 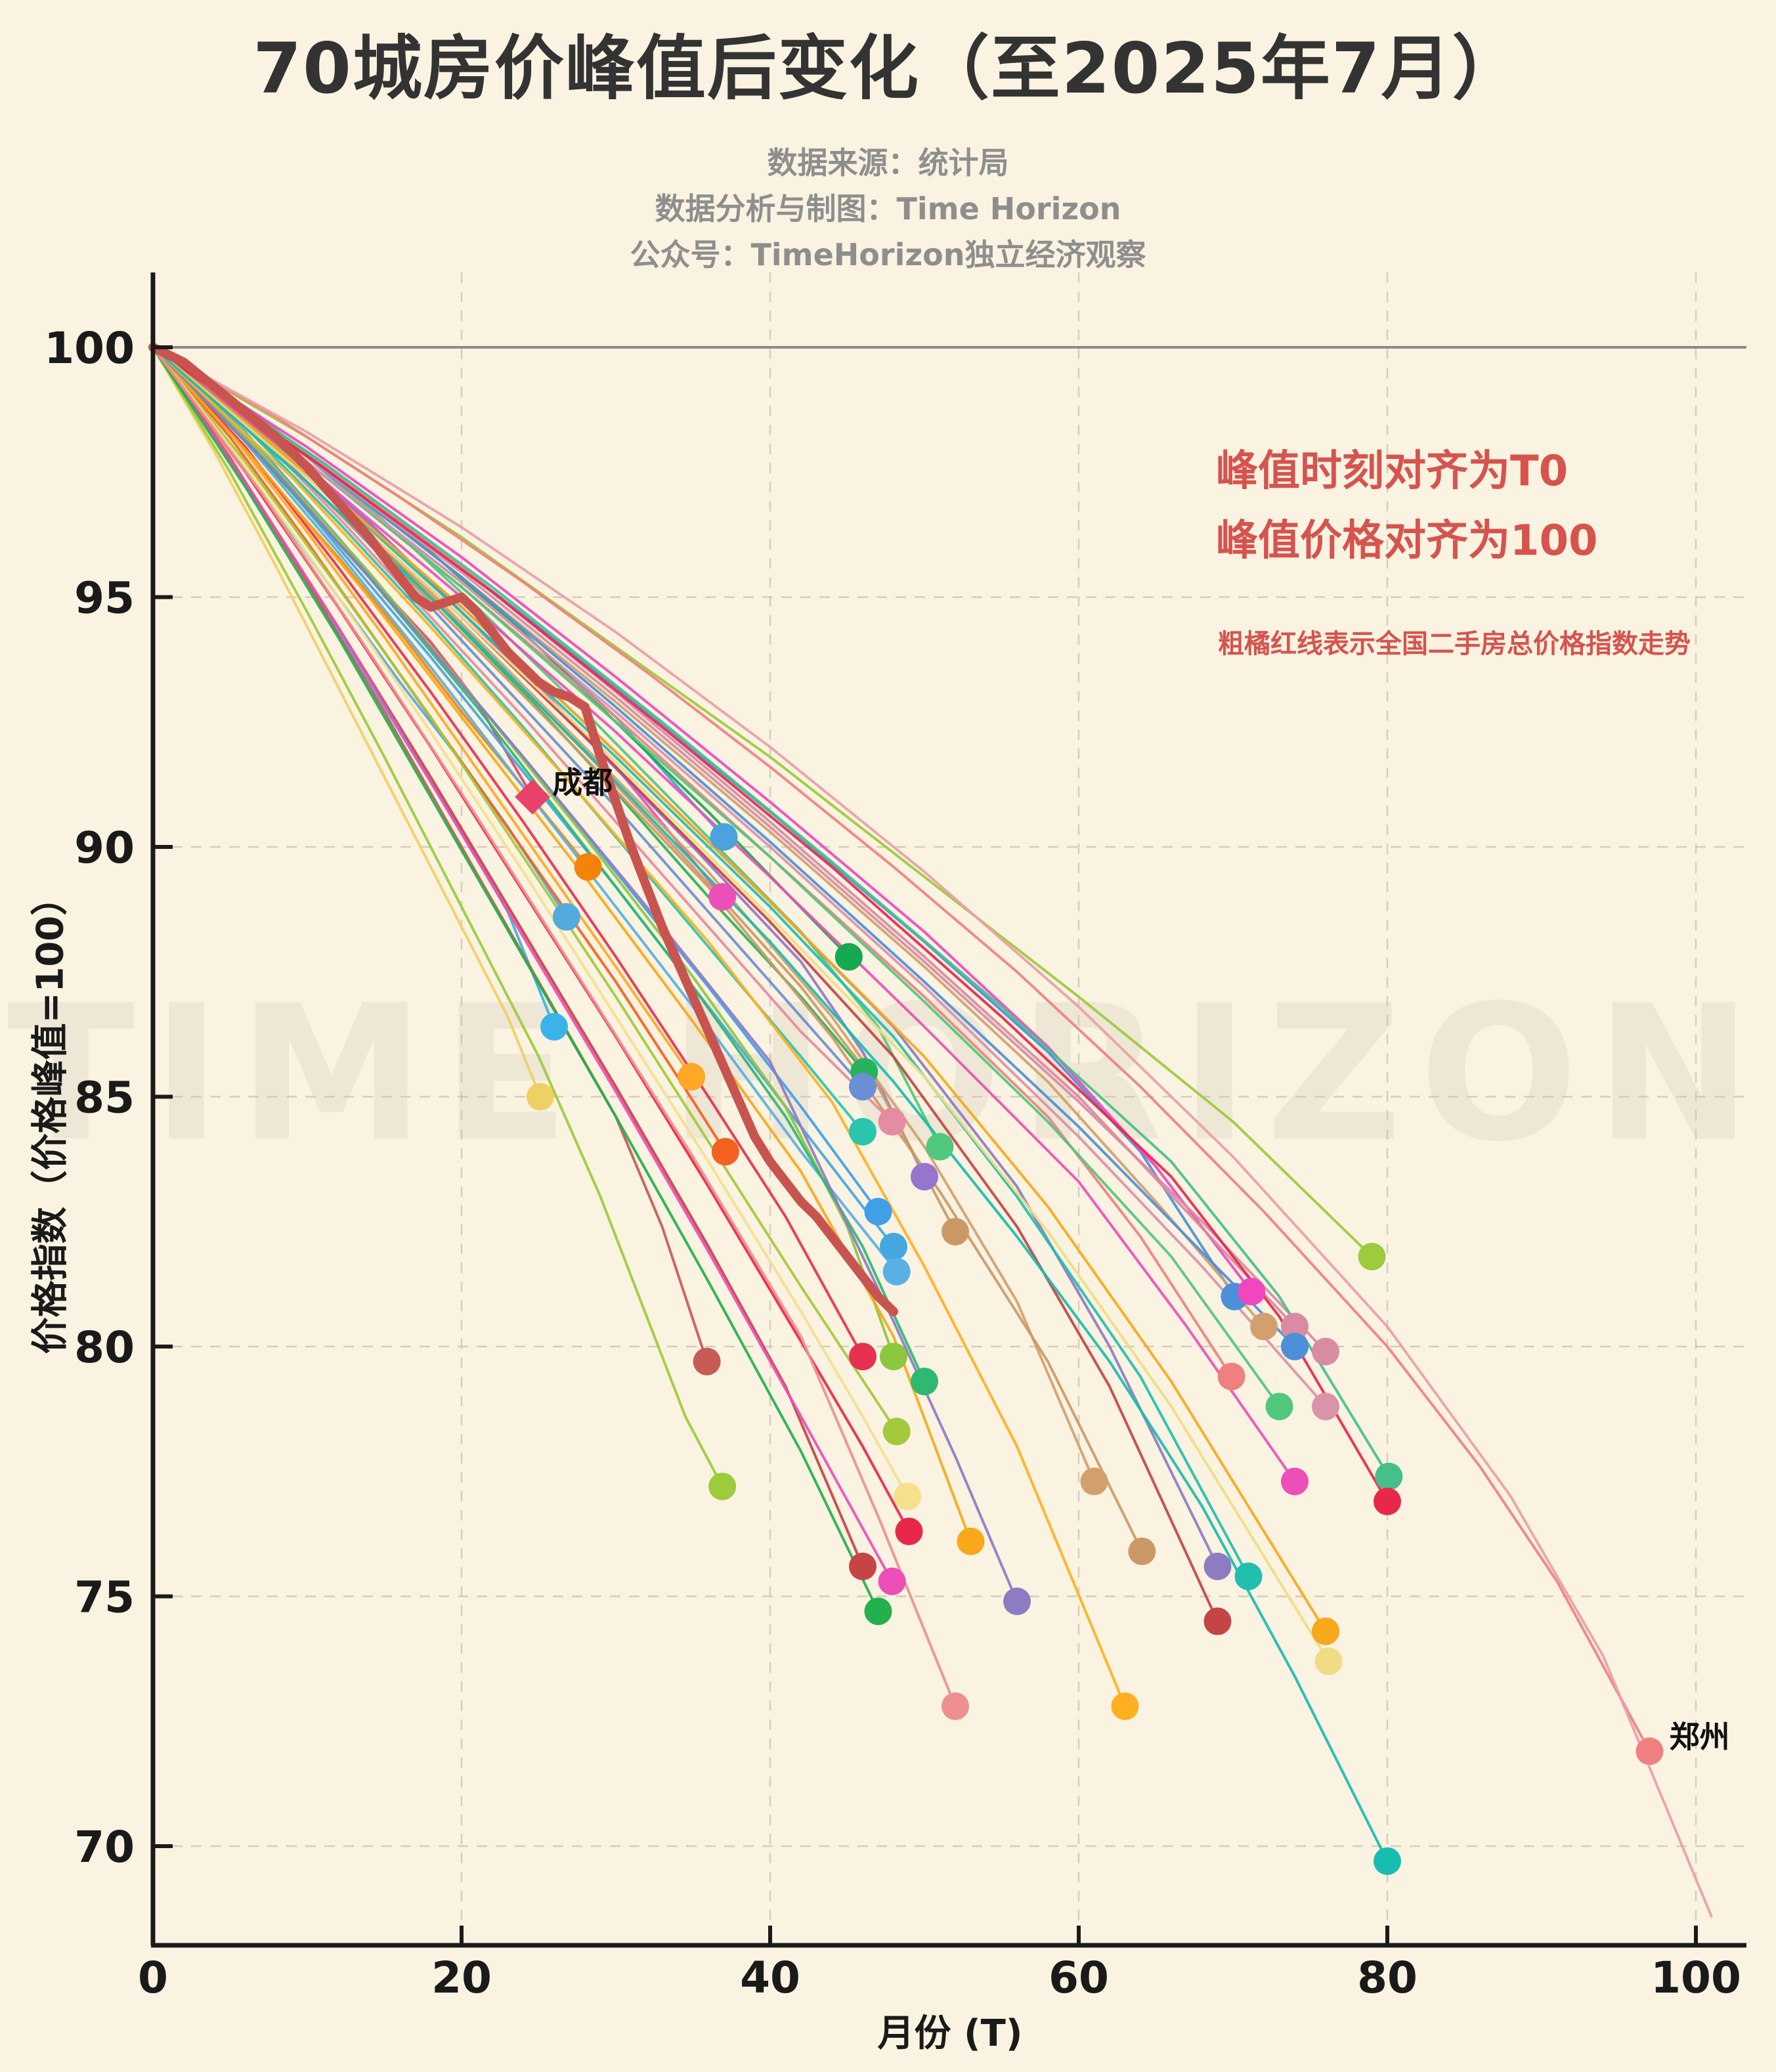 What do you see at coordinates (104, 1597) in the screenshot?
I see `y-tick-label: 75` at bounding box center [104, 1597].